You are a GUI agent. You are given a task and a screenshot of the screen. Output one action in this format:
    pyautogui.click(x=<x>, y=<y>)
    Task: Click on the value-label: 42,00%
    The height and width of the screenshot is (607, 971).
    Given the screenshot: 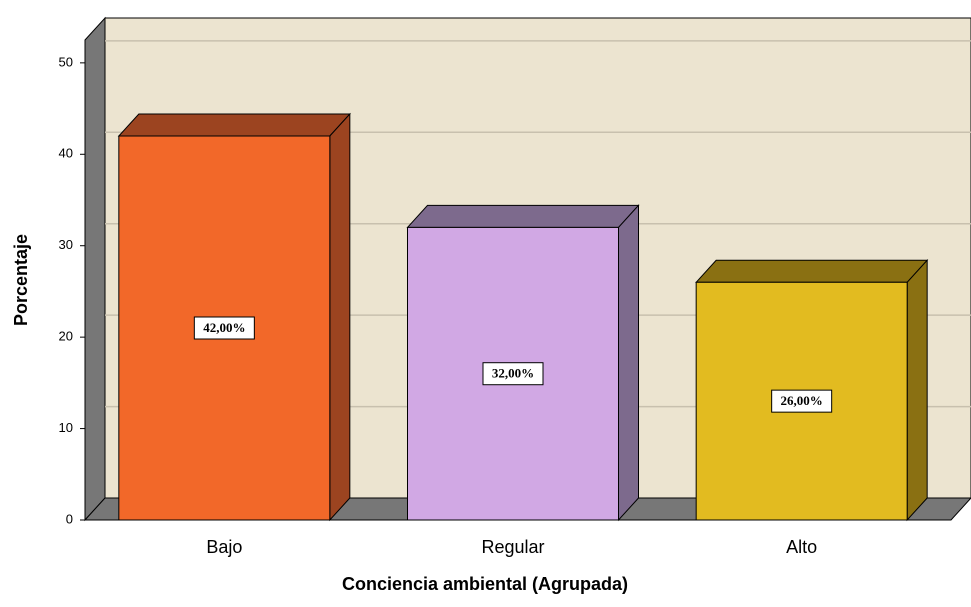 What is the action you would take?
    pyautogui.click(x=224, y=327)
    